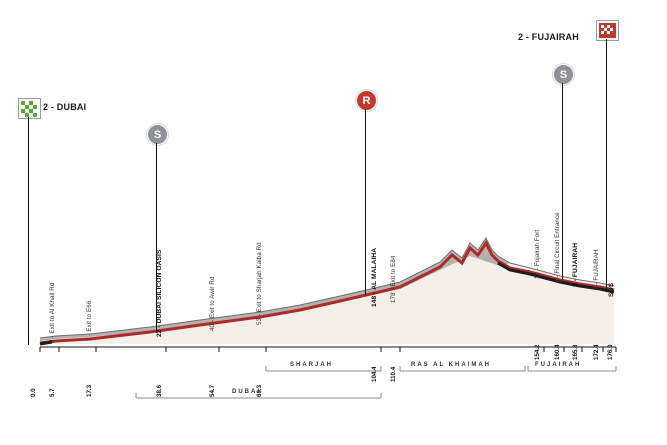 The height and width of the screenshot is (445, 667). What do you see at coordinates (548, 37) in the screenshot?
I see `finish-city-label: 2 - FUJAIRAH` at bounding box center [548, 37].